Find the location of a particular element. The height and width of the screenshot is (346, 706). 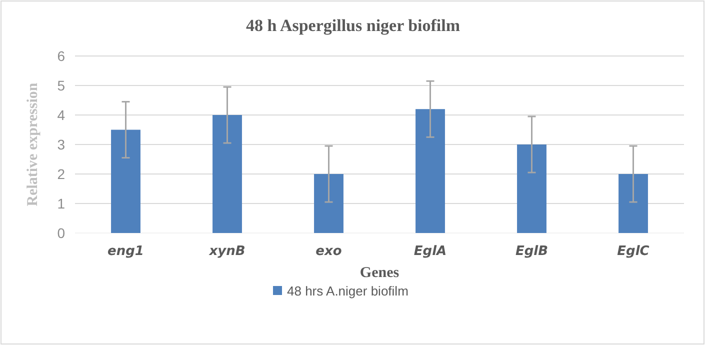

y-tick-label: 0 is located at coordinates (61, 232).